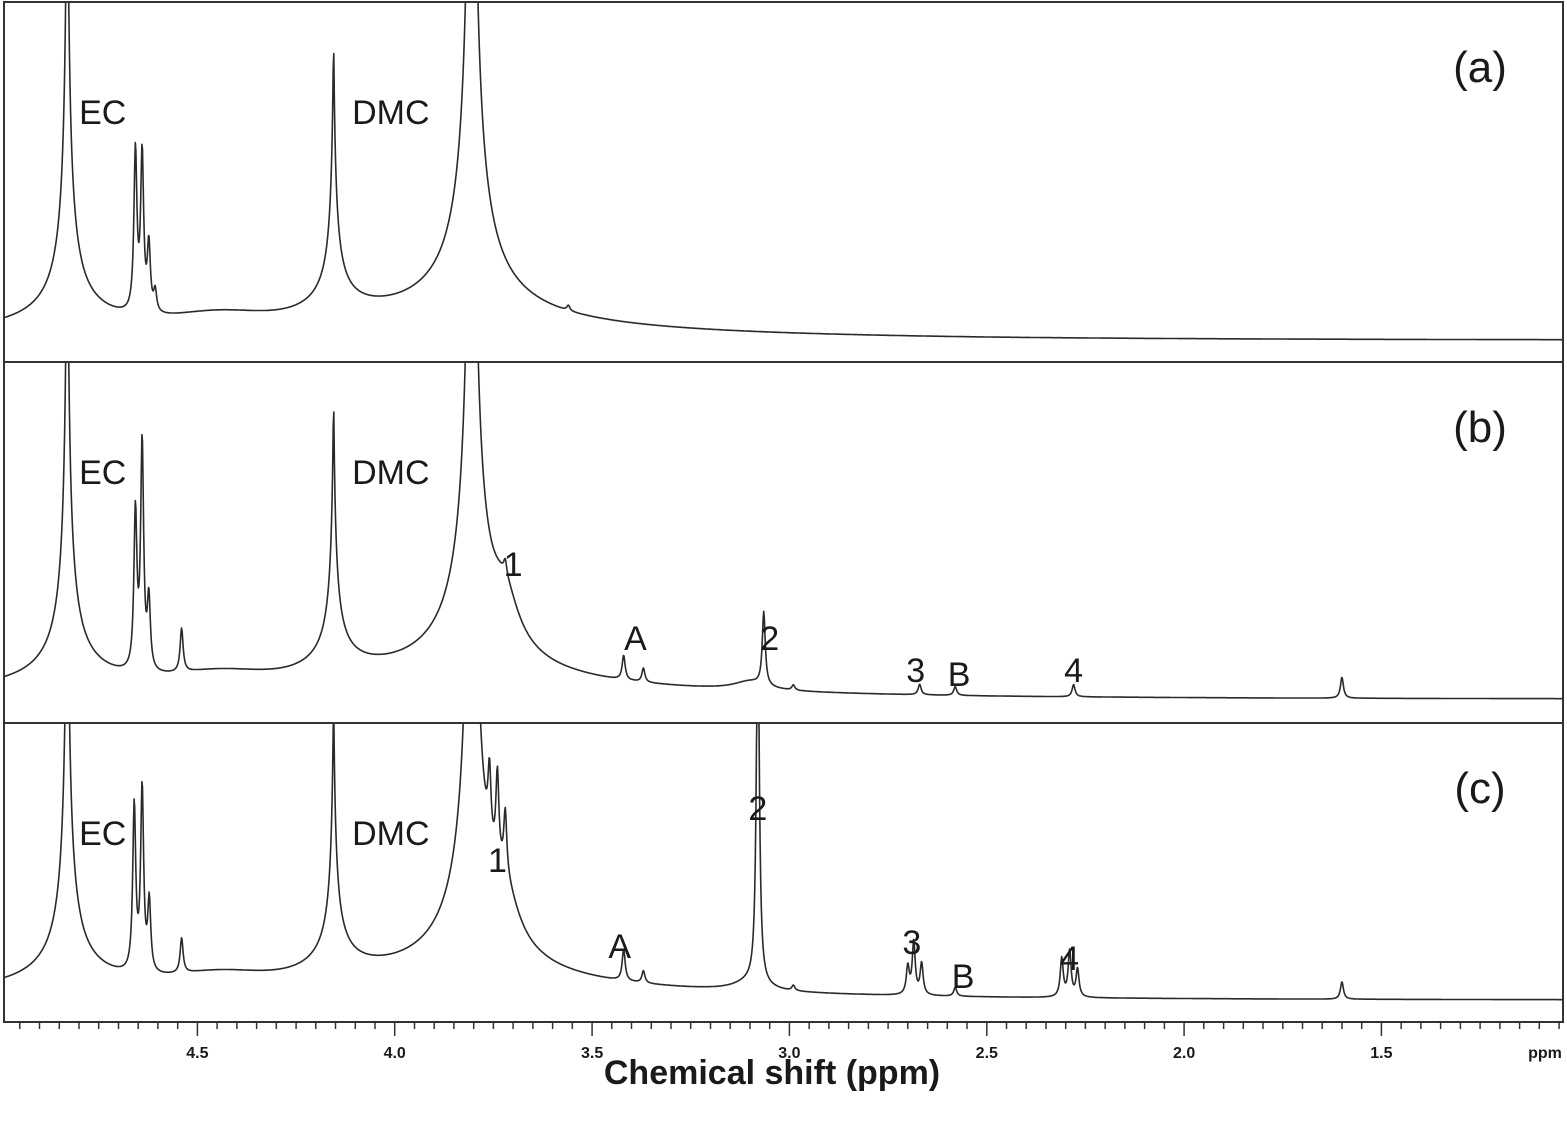 The image size is (1567, 1121). What do you see at coordinates (1184, 1053) in the screenshot?
I see `x-tick-label: 2.0` at bounding box center [1184, 1053].